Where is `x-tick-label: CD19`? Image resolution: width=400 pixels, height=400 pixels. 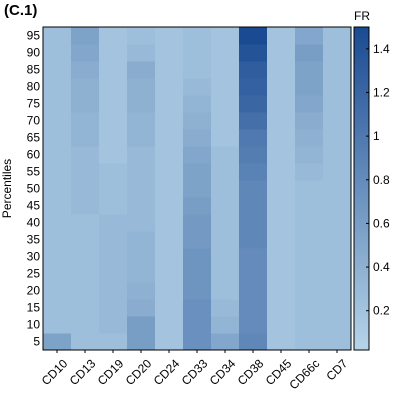
x-tick-label: CD19 is located at coordinates (111, 372).